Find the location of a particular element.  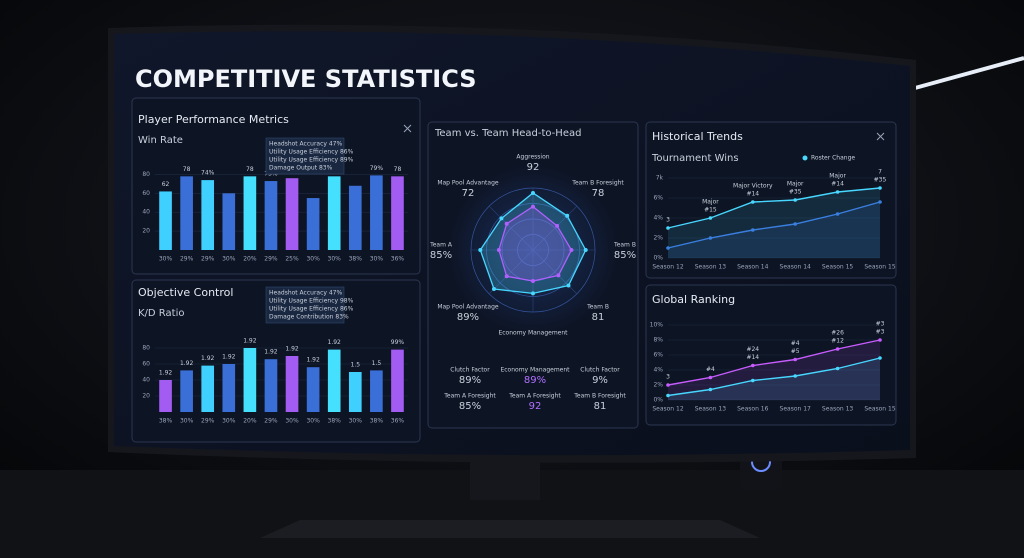

legend-dot is located at coordinates (805, 158).